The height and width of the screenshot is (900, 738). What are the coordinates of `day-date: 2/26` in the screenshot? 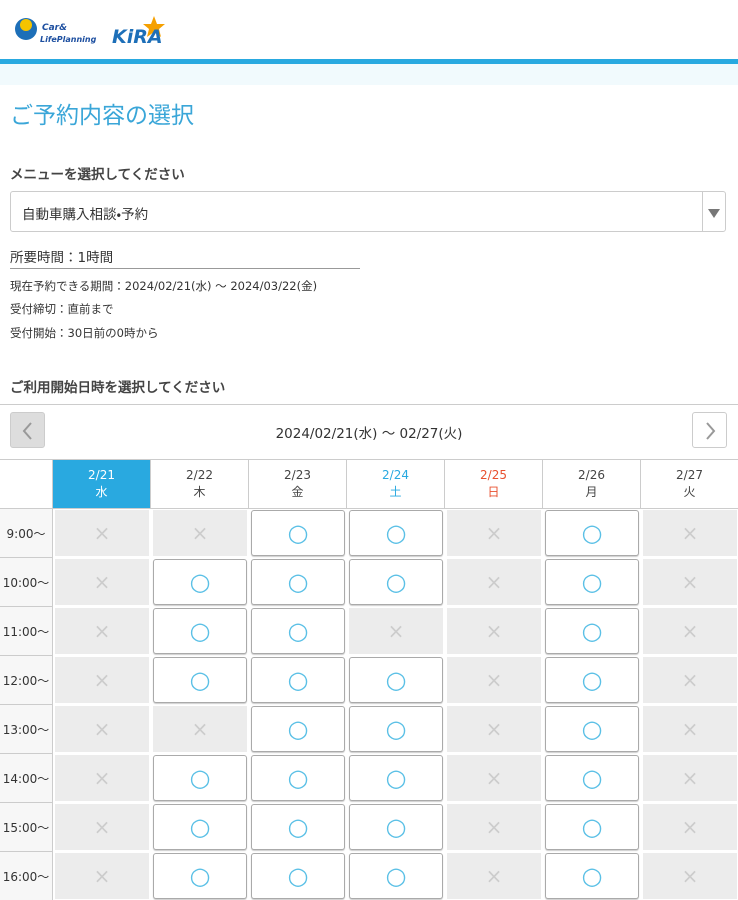 It's located at (591, 475).